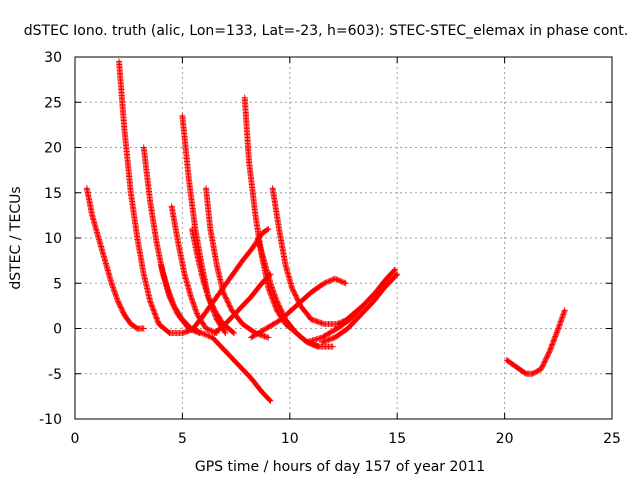 The height and width of the screenshot is (485, 640). What do you see at coordinates (57, 330) in the screenshot?
I see `y-tick-label: 0` at bounding box center [57, 330].